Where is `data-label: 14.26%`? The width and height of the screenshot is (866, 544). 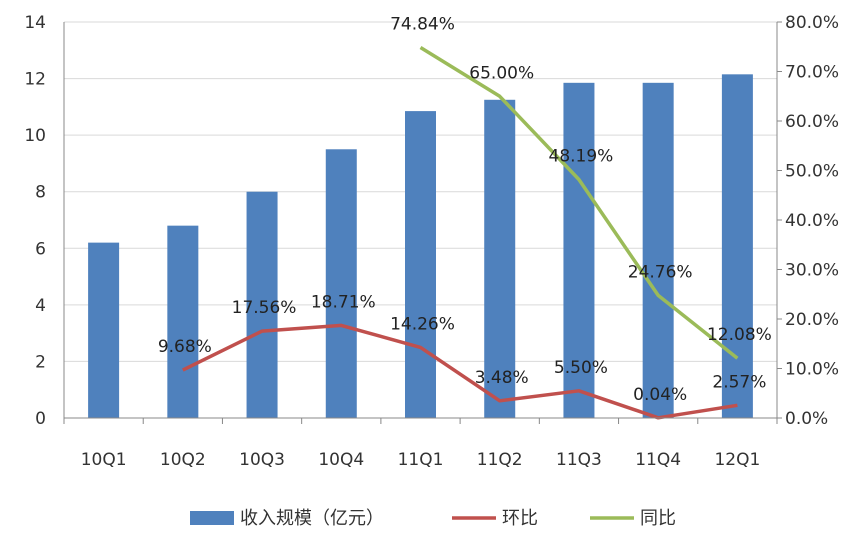 data-label: 14.26% is located at coordinates (422, 324).